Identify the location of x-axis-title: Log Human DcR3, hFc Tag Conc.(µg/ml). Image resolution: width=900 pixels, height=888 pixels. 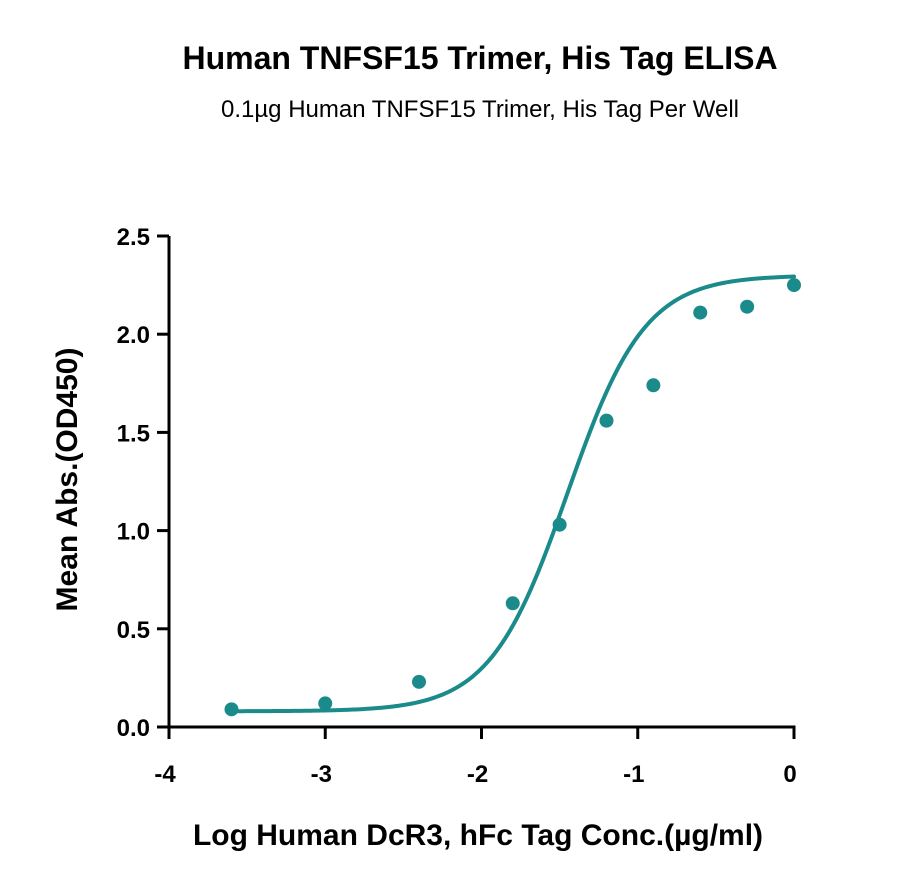
(478, 835).